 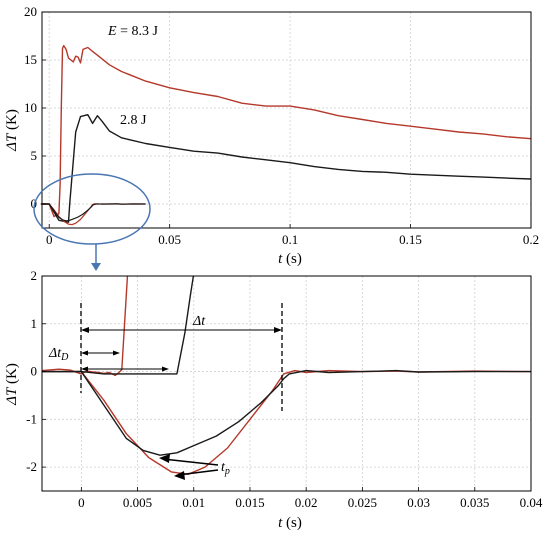 What do you see at coordinates (531, 239) in the screenshot?
I see `x-tick-label: 0.2` at bounding box center [531, 239].